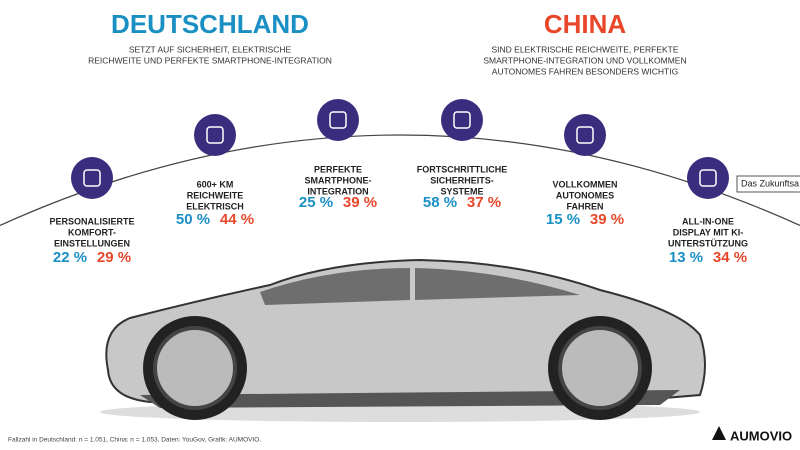  What do you see at coordinates (686, 257) in the screenshot?
I see `germany-share: 13 %` at bounding box center [686, 257].